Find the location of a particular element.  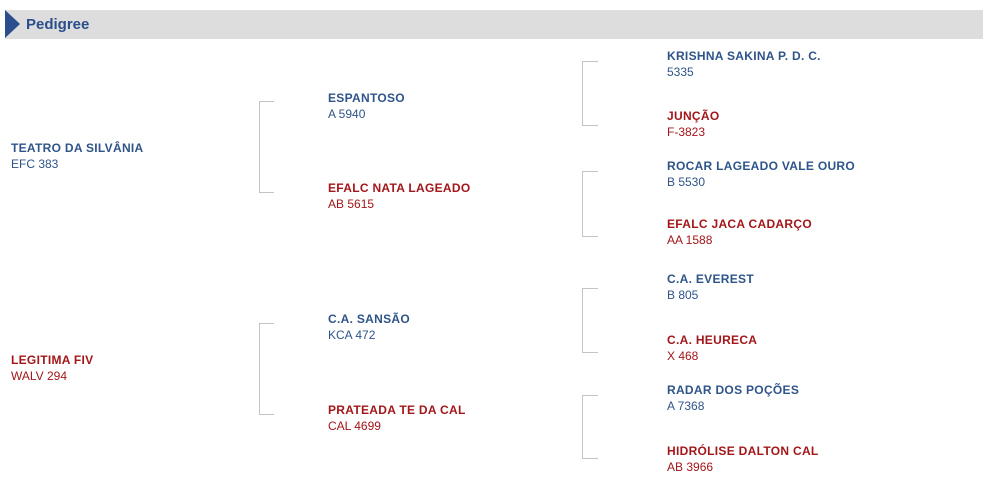

animal-registration: AA 1588 is located at coordinates (690, 240).